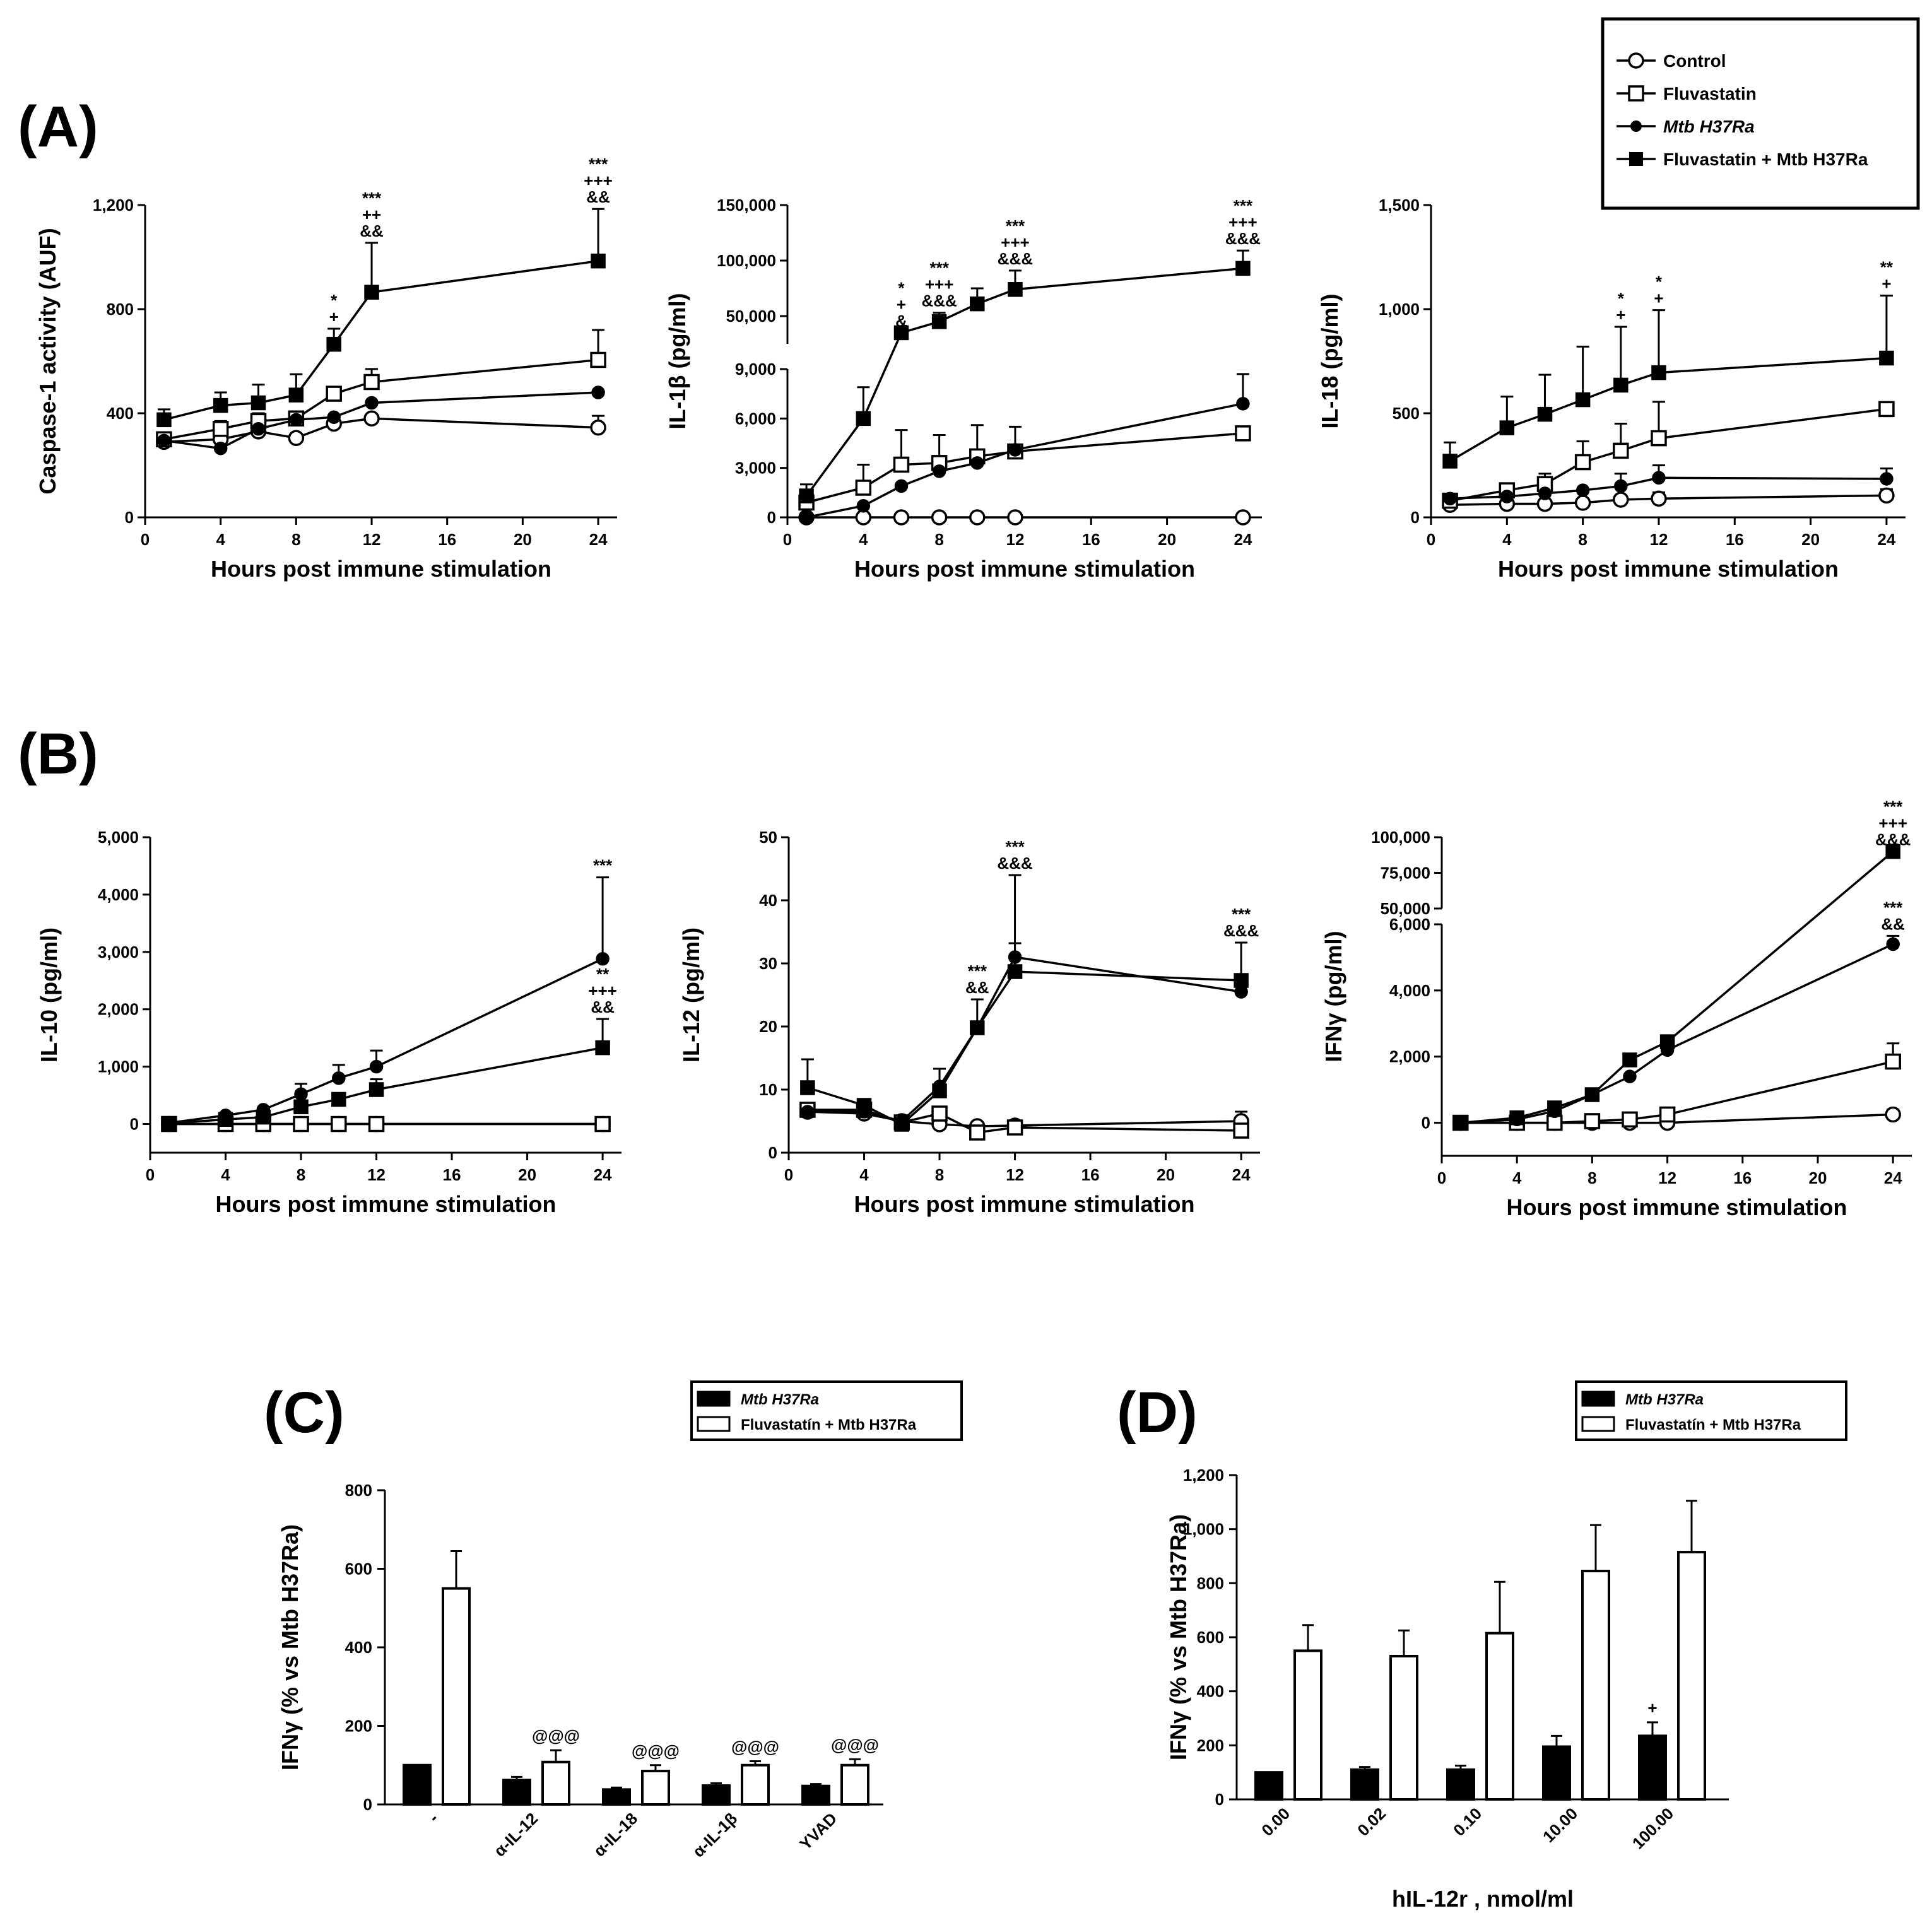 This screenshot has width=1932, height=1918. I want to click on significance-mark: +, so click(334, 316).